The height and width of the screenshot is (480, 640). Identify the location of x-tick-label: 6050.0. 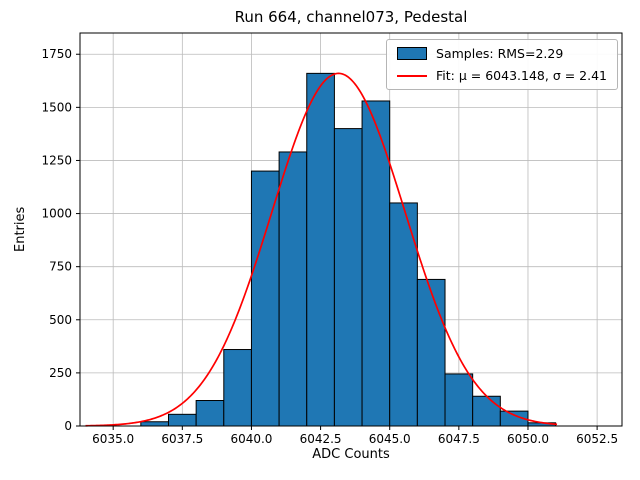
(528, 439).